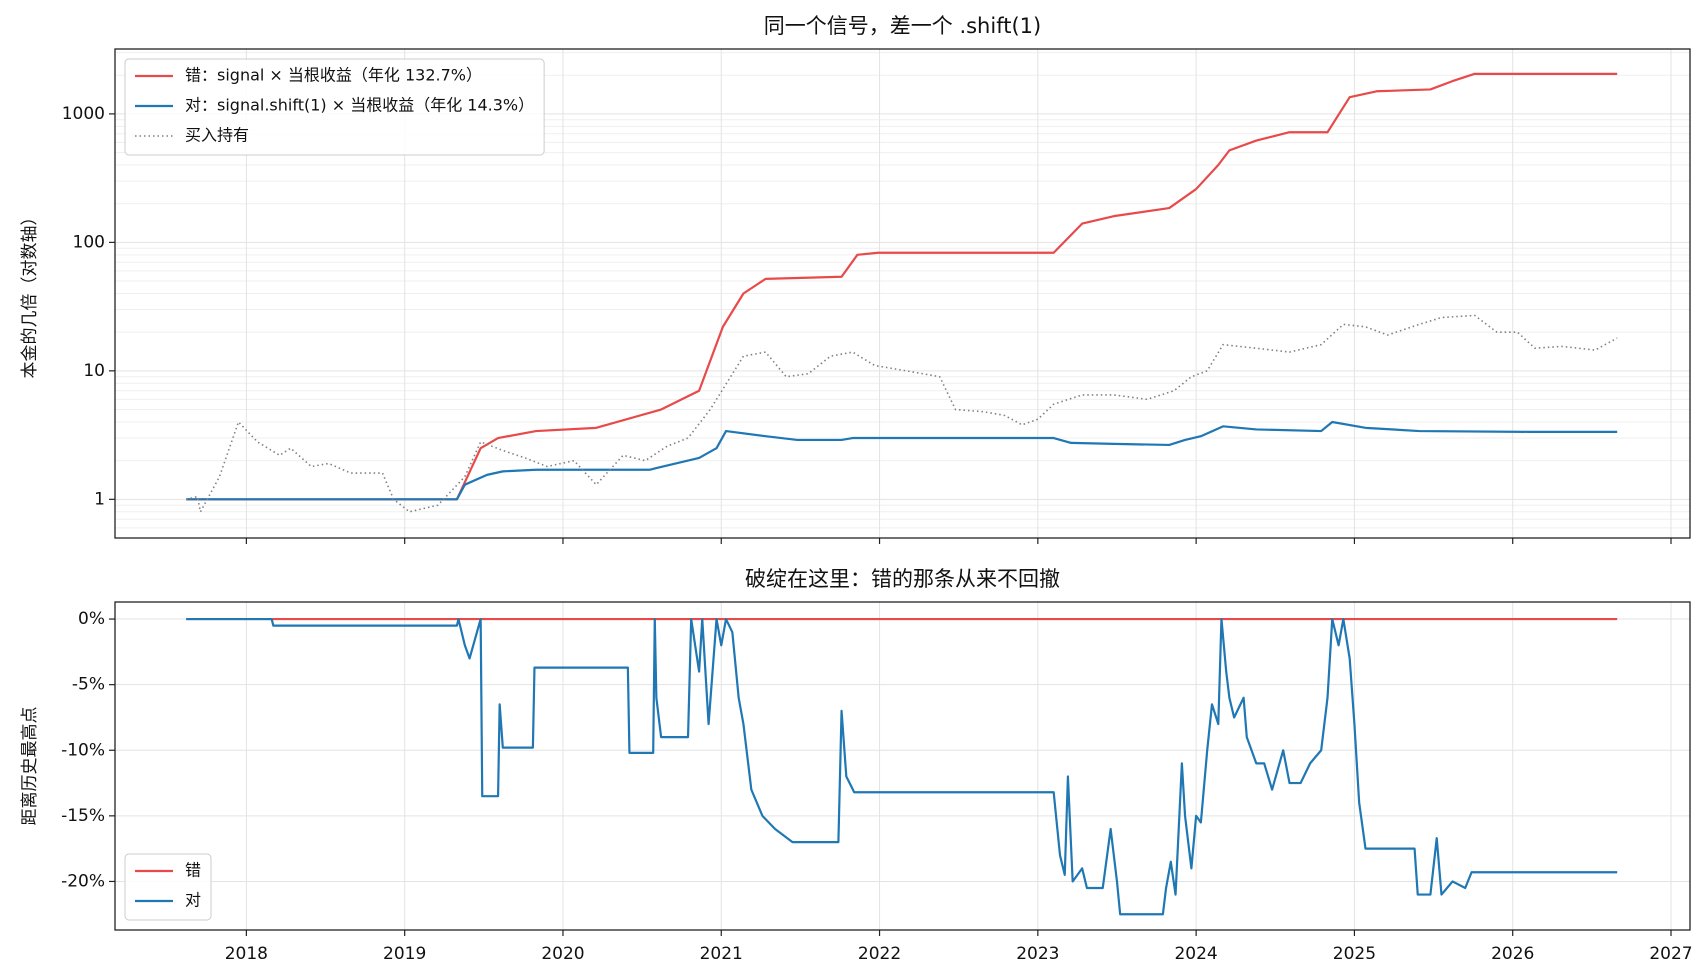 The image size is (1707, 975). Describe the element at coordinates (30, 766) in the screenshot. I see `y-axis-label: 距离历史最高点` at that location.